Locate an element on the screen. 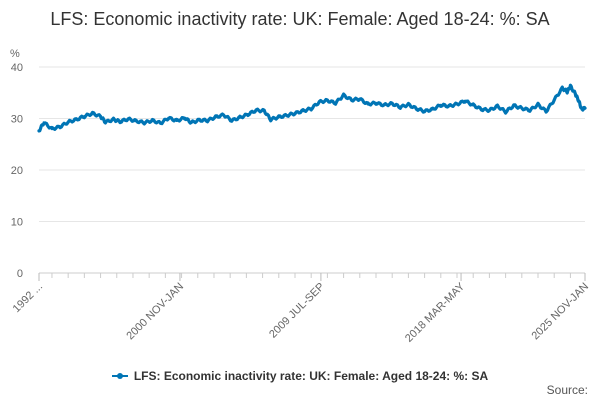 This screenshot has height=400, width=600. x-tick-label: 2009 JUL-SEP is located at coordinates (297, 311).